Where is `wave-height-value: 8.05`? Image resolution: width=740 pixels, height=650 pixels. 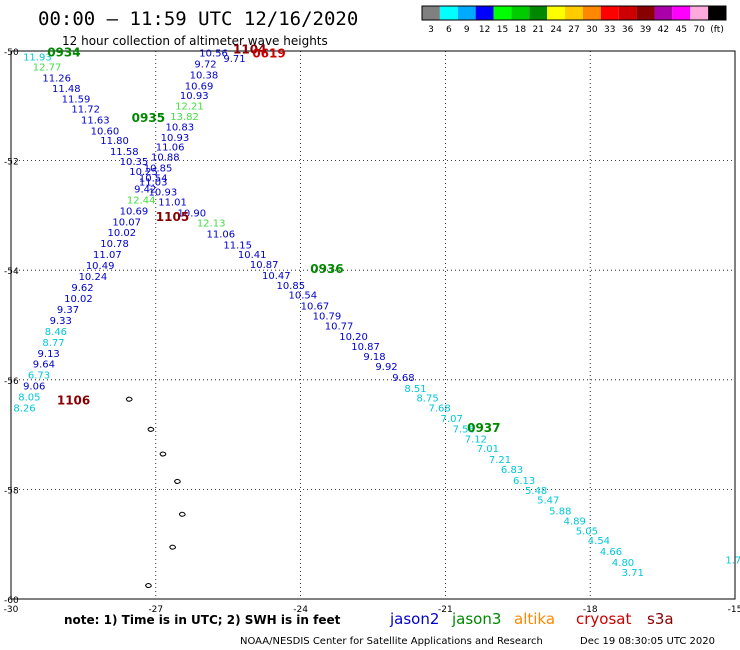
wave-height-value: 8.05 is located at coordinates (29, 398).